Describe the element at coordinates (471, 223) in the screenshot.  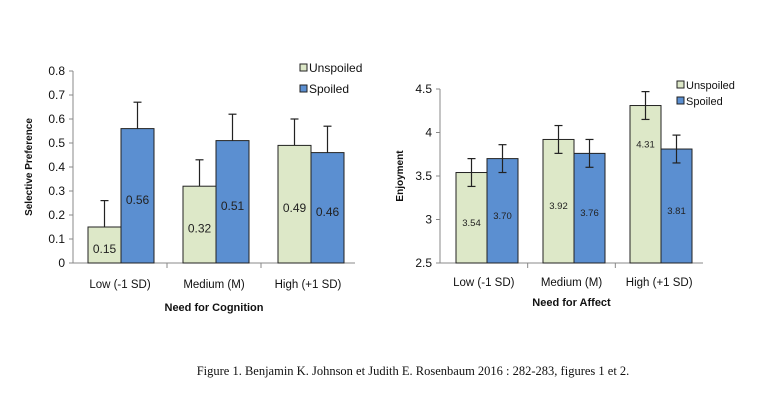
I see `data-label: 3.54` at that location.